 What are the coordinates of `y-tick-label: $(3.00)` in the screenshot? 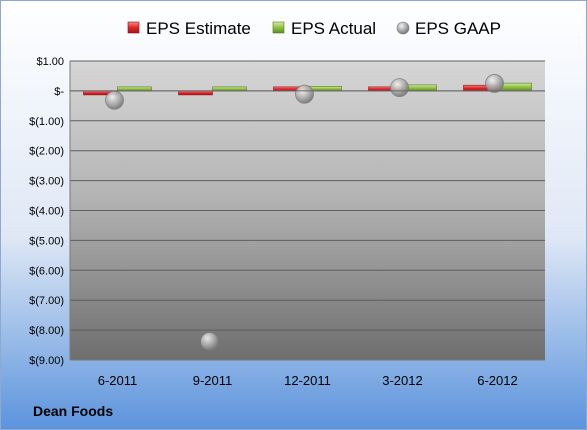 It's located at (46, 182).